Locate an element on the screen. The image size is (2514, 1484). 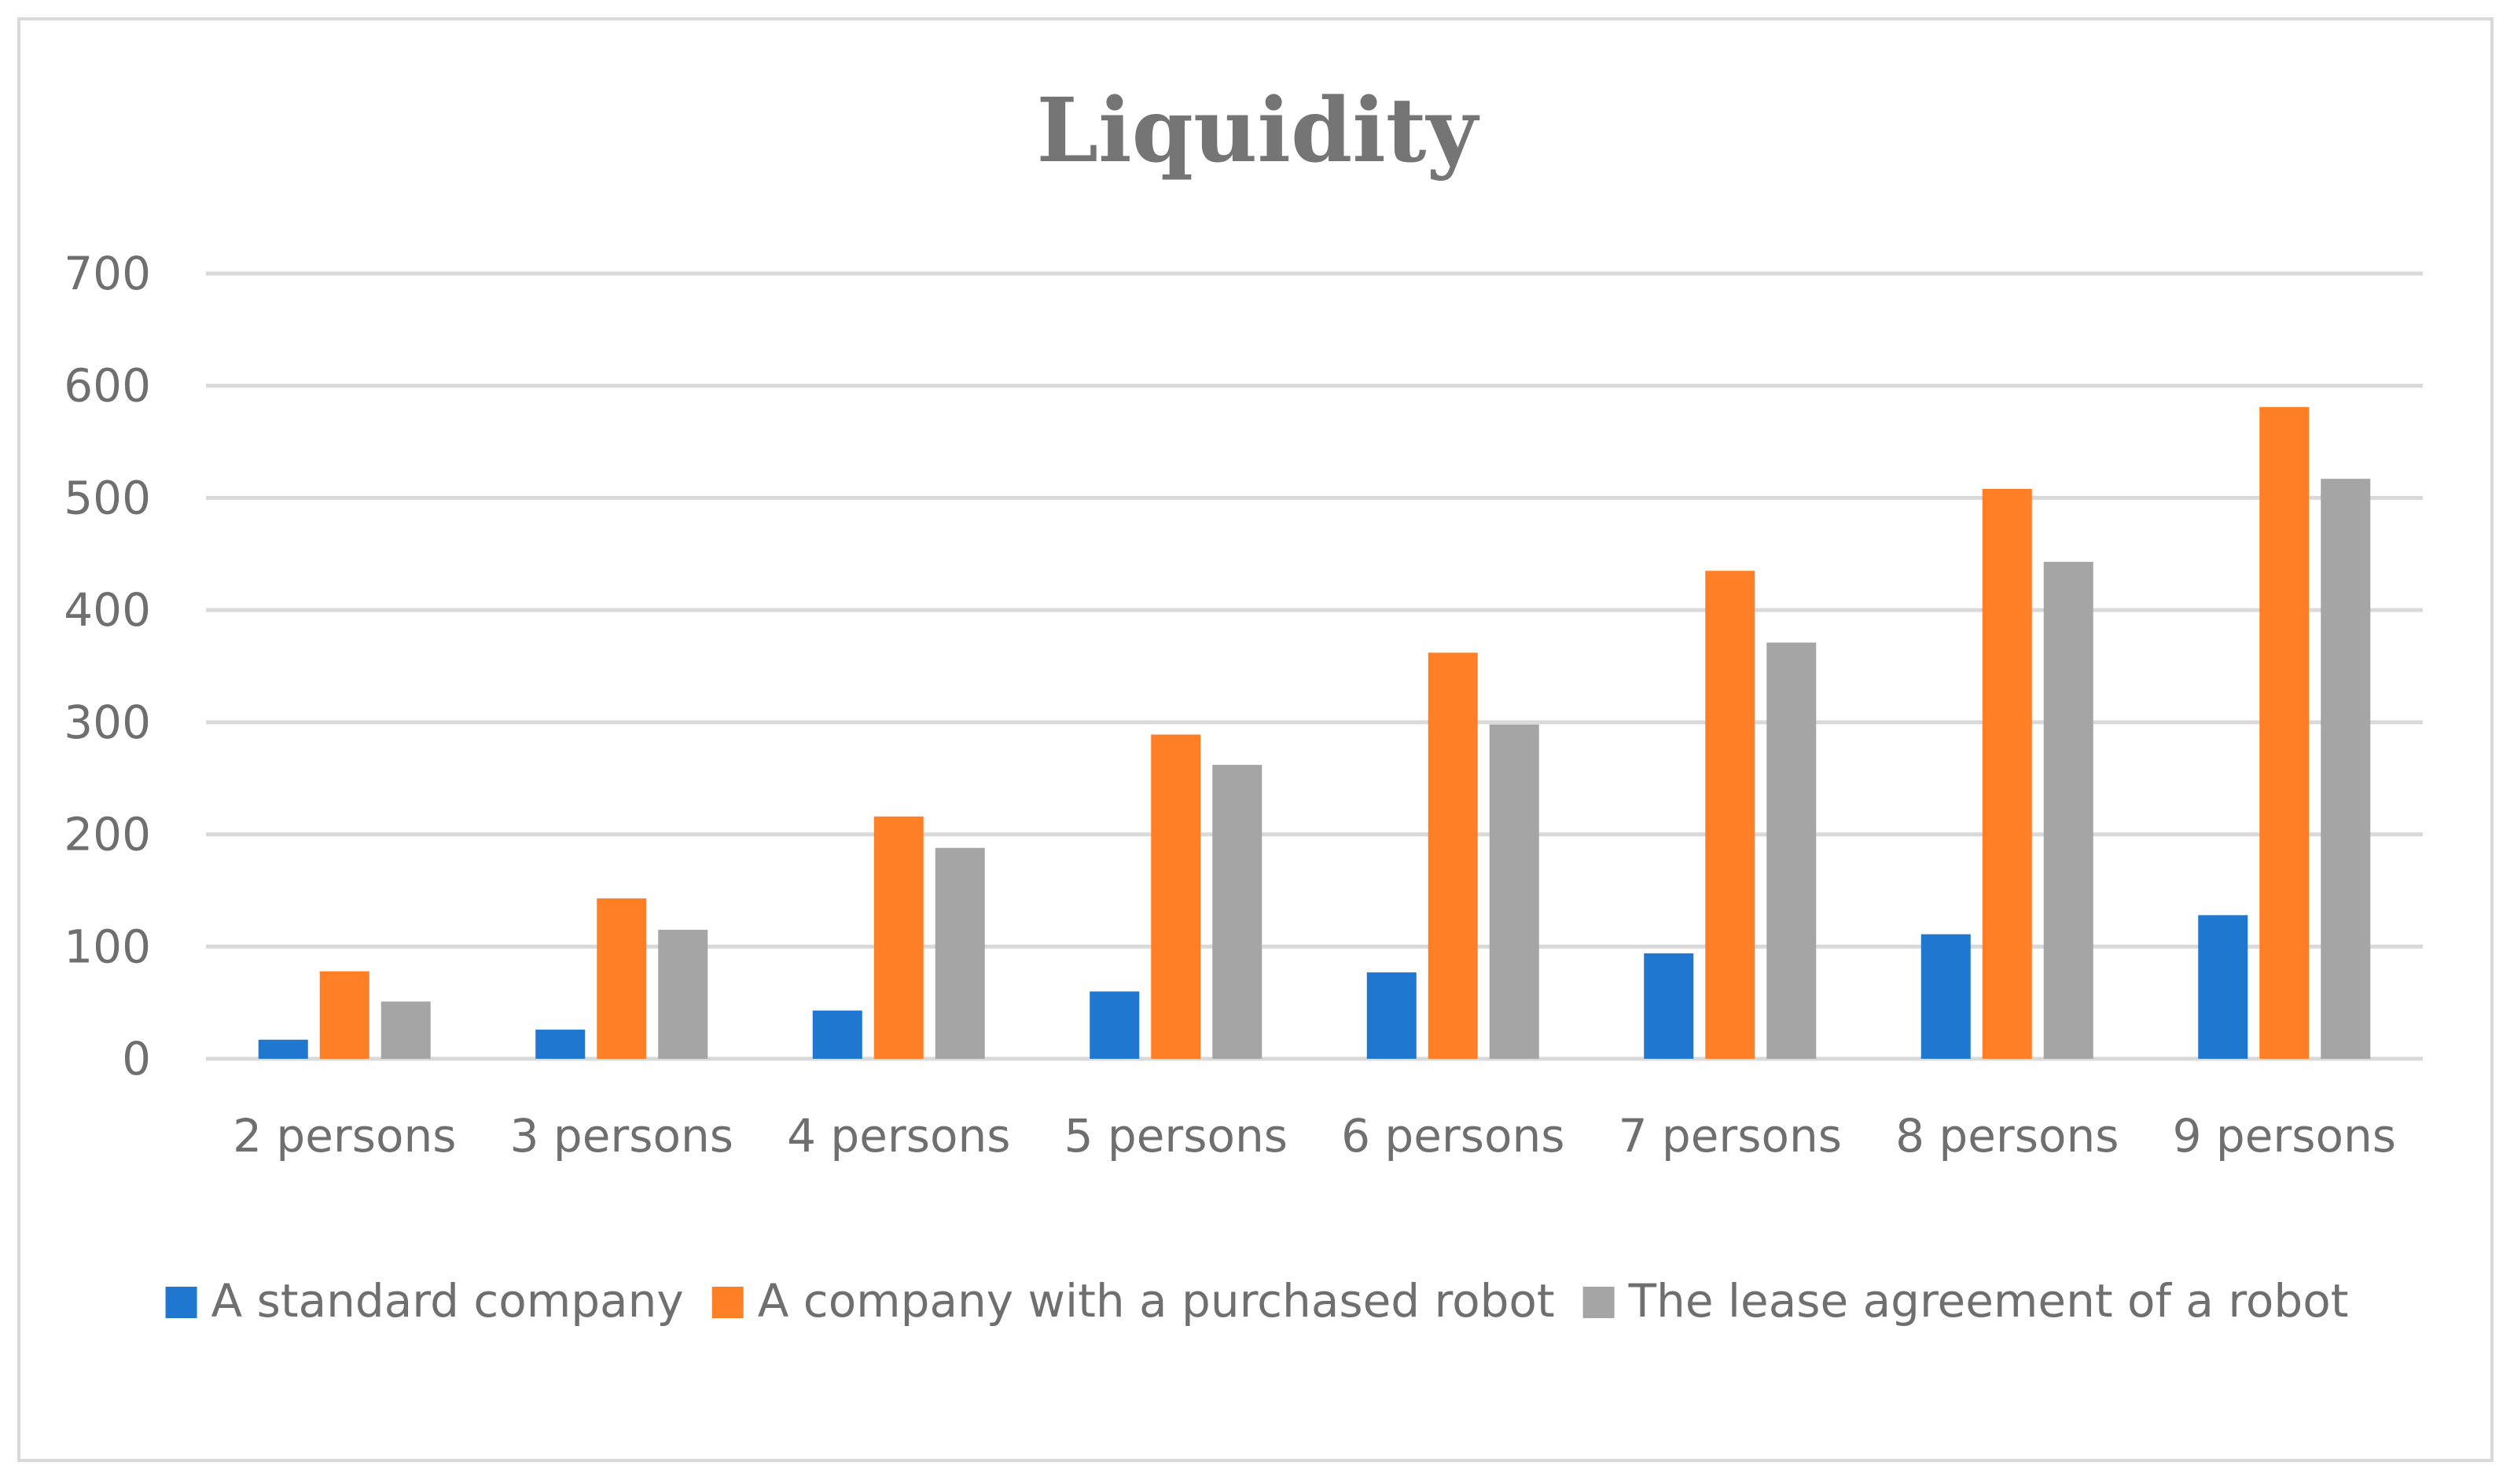
legend-label-3: The lease agreement of a robot is located at coordinates (1988, 1301).